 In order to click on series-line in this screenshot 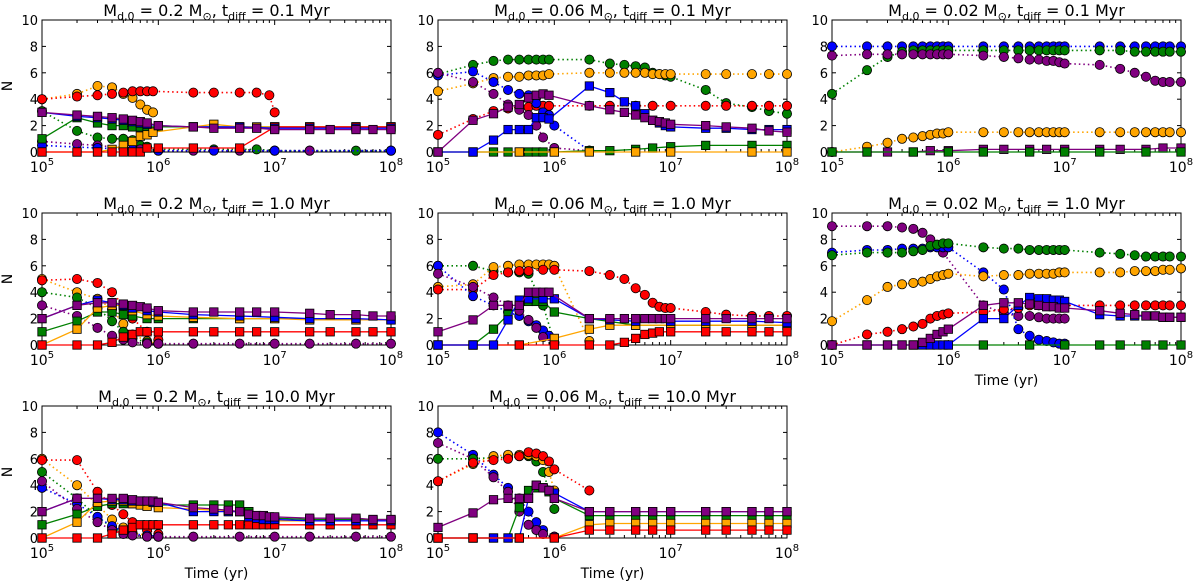, I will do `click(514, 302)`.